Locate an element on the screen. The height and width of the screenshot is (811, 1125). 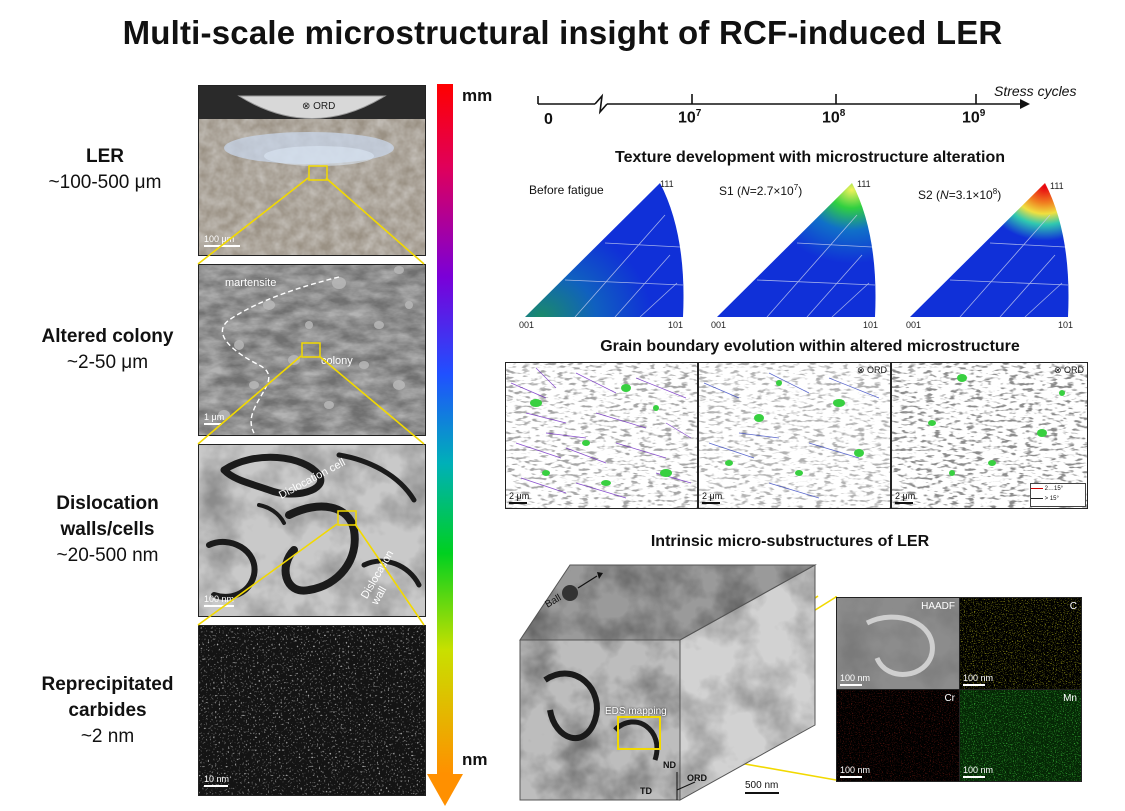
axis-ord: ORD is located at coordinates (697, 778).